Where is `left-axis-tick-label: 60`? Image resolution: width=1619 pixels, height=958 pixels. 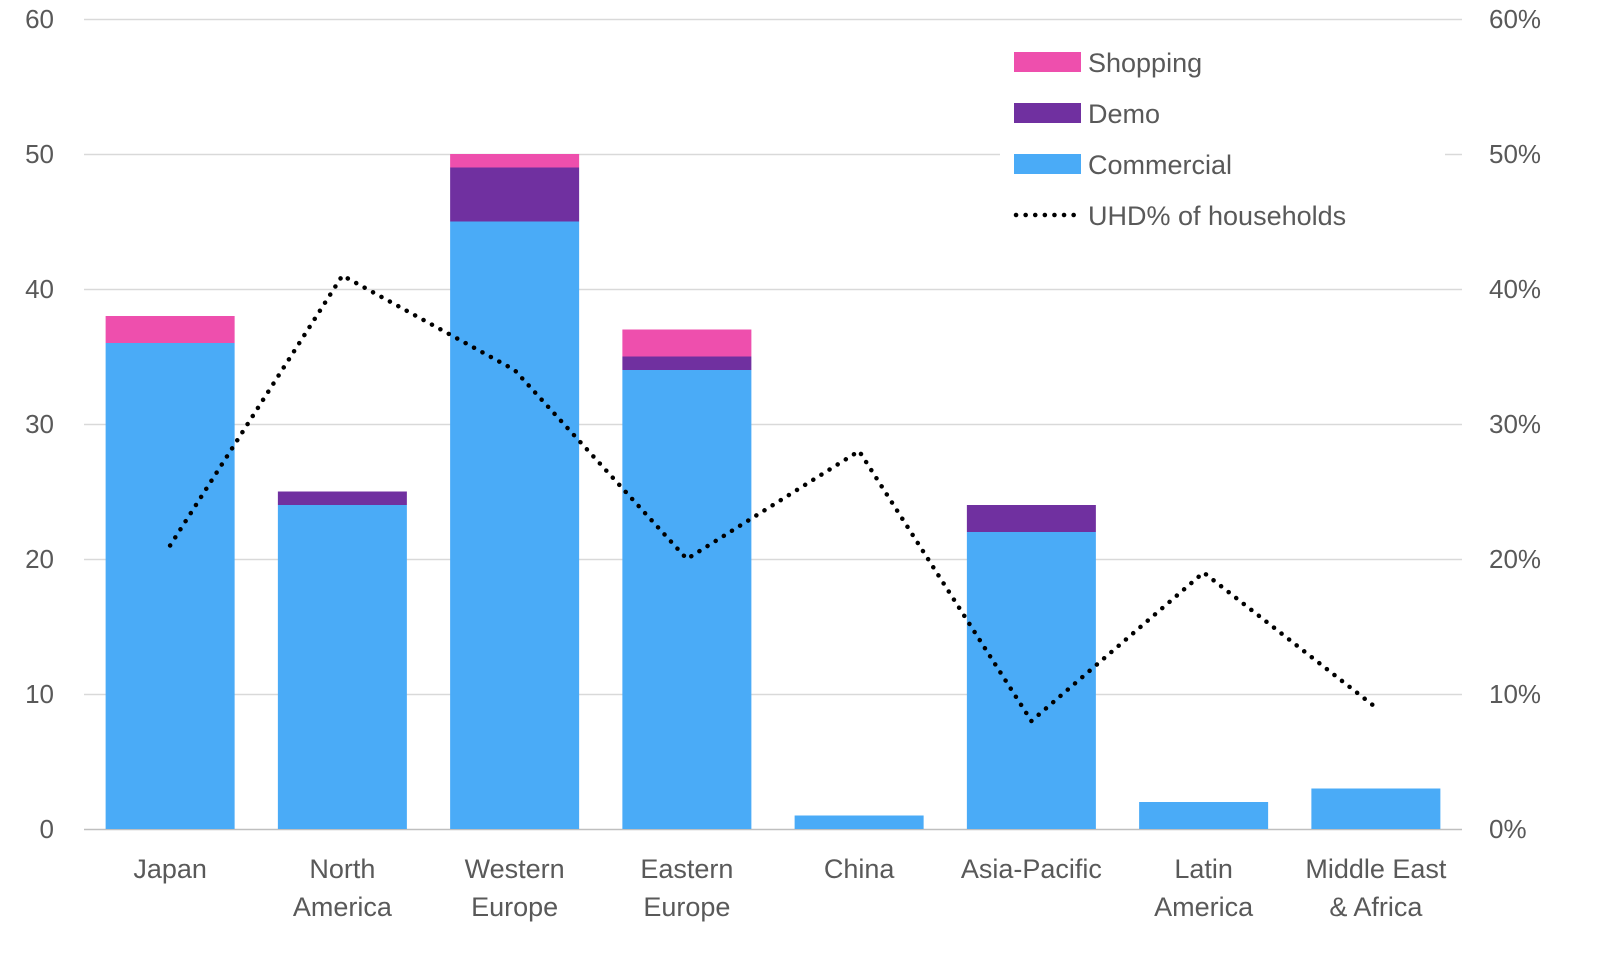
left-axis-tick-label: 60 is located at coordinates (39, 19).